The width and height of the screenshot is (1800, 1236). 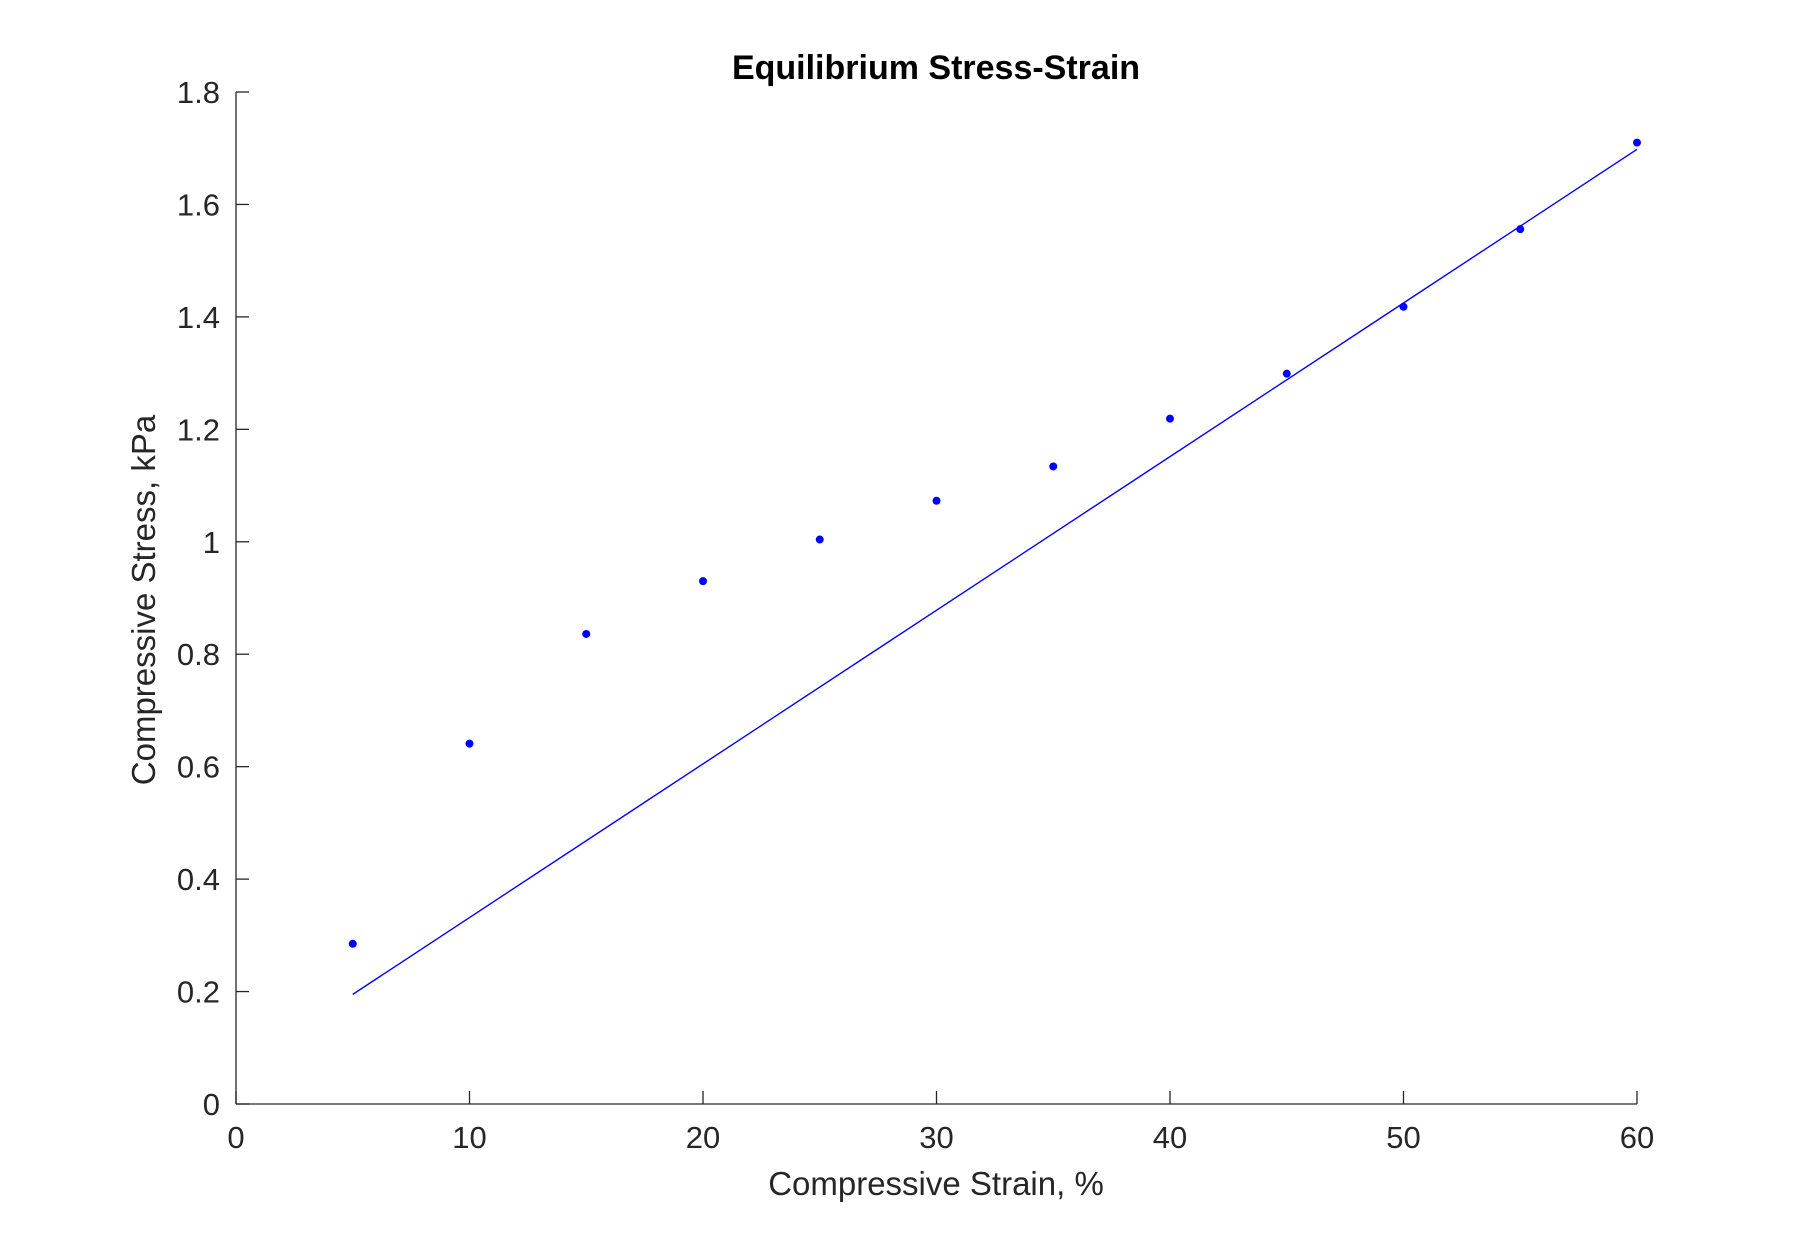 I want to click on y-tick-label: 0, so click(x=211, y=1104).